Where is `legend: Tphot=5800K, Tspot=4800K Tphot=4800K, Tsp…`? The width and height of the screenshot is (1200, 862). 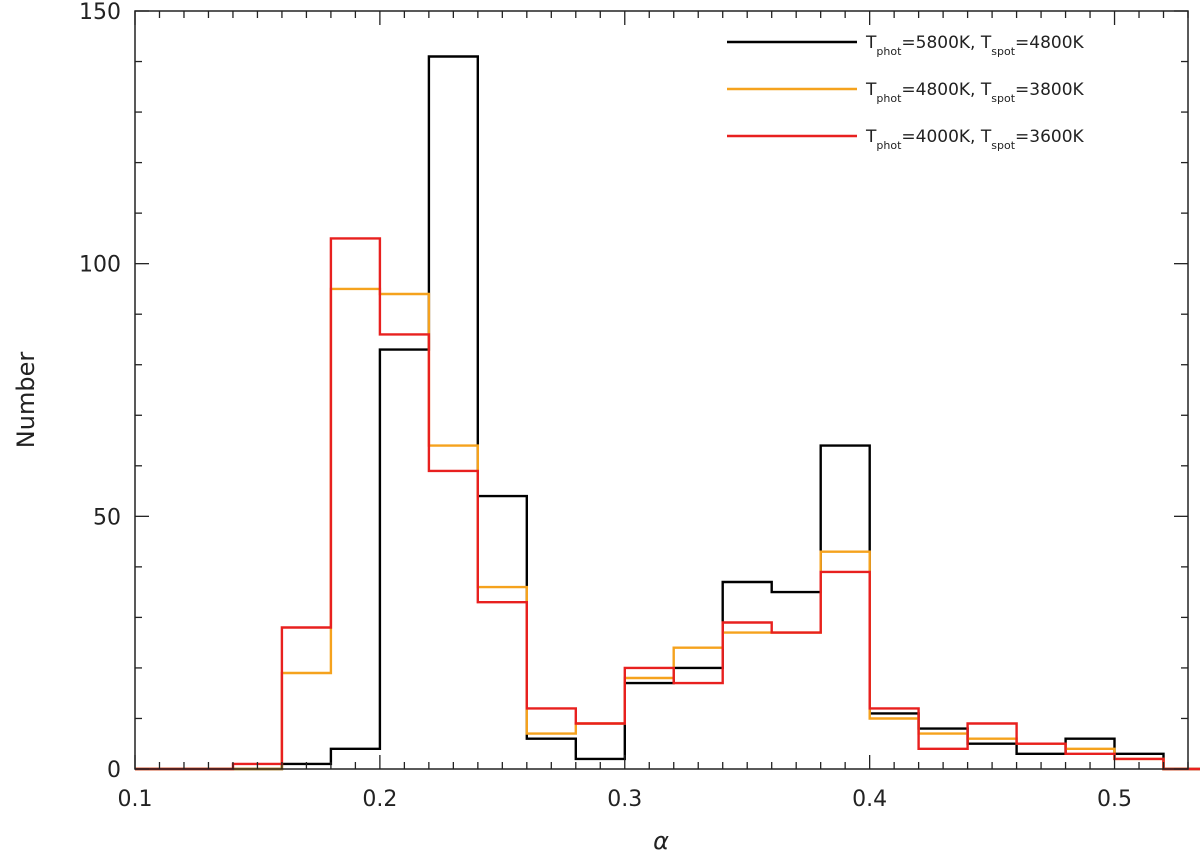 legend: Tphot=5800K, Tspot=4800K Tphot=4800K, Tsp… is located at coordinates (906, 92).